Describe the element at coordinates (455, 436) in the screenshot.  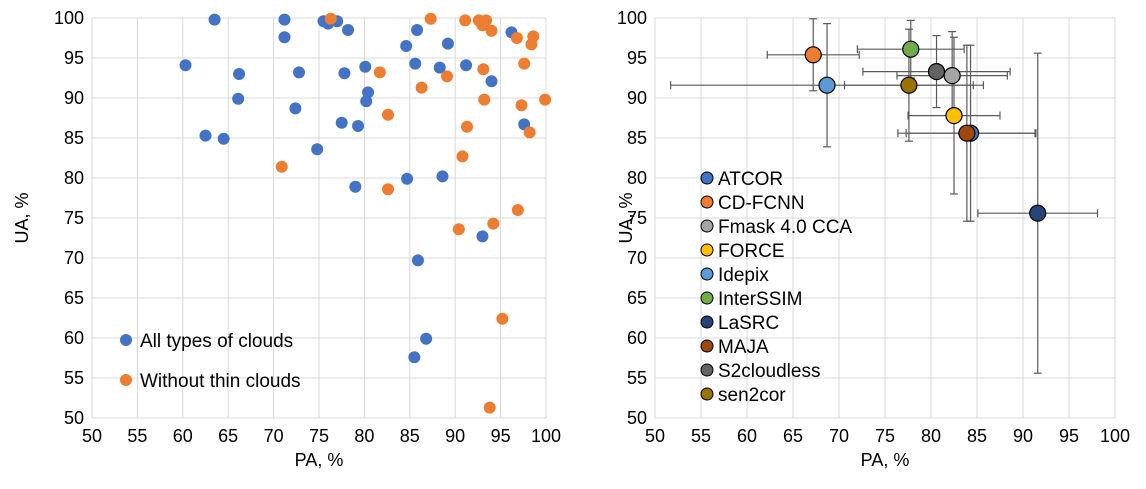
I see `x-tick-label: 90` at that location.